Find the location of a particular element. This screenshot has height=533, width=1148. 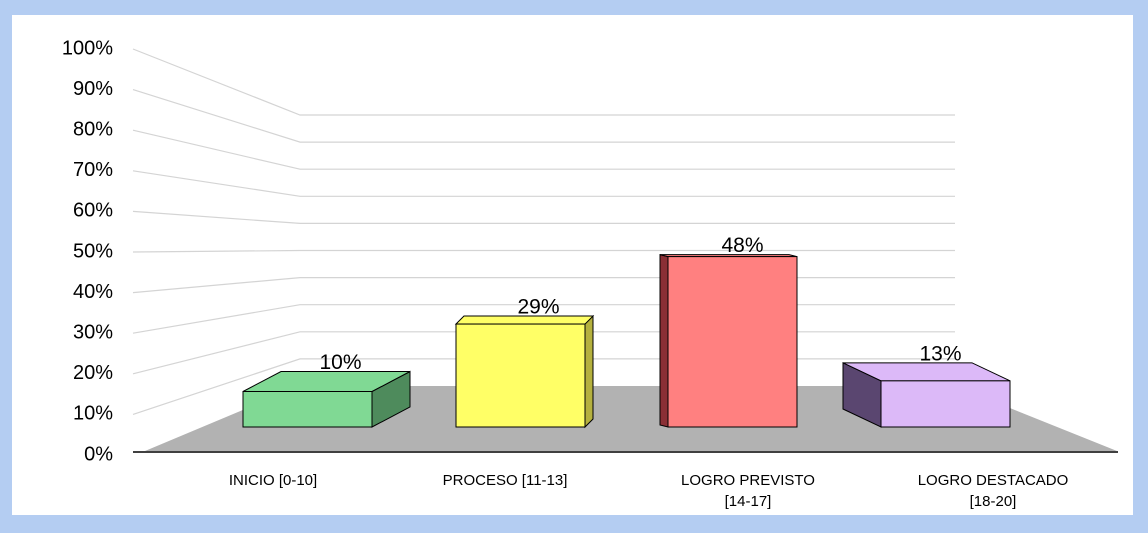

x-tick-label: LOGRO DESTACADO [18-20] is located at coordinates (993, 491).